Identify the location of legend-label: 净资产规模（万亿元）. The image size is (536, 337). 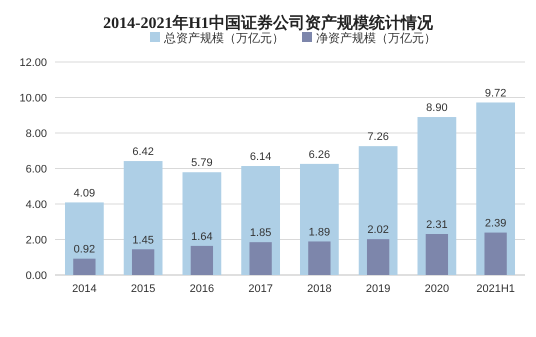
(376, 38).